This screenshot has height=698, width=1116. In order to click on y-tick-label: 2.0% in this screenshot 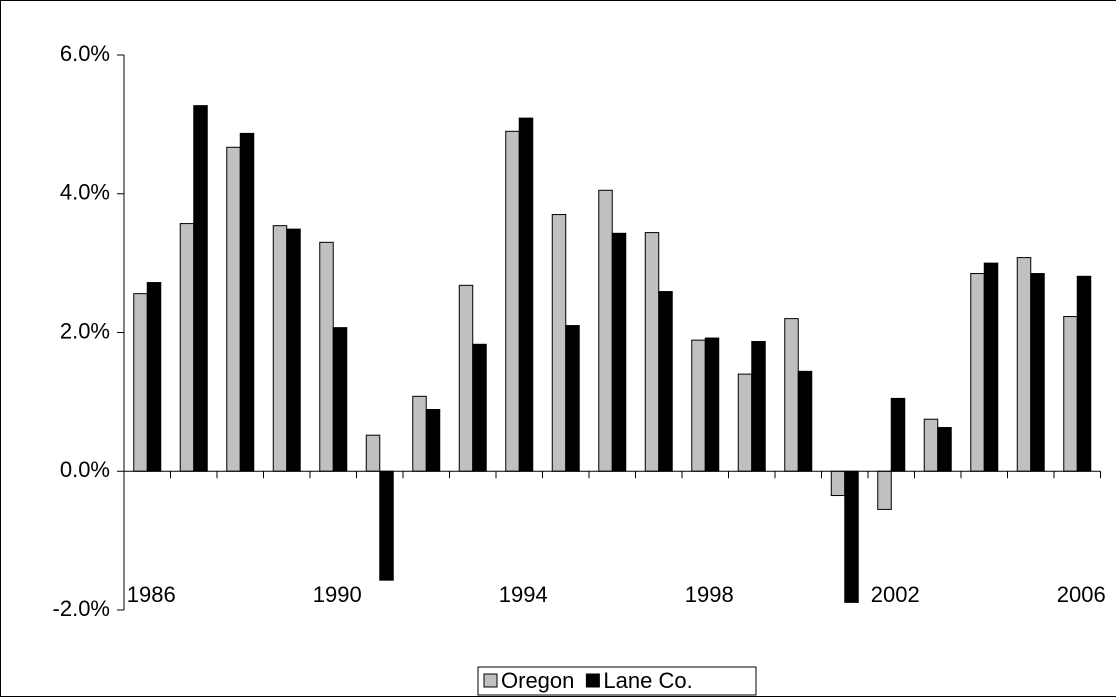, I will do `click(85, 330)`.